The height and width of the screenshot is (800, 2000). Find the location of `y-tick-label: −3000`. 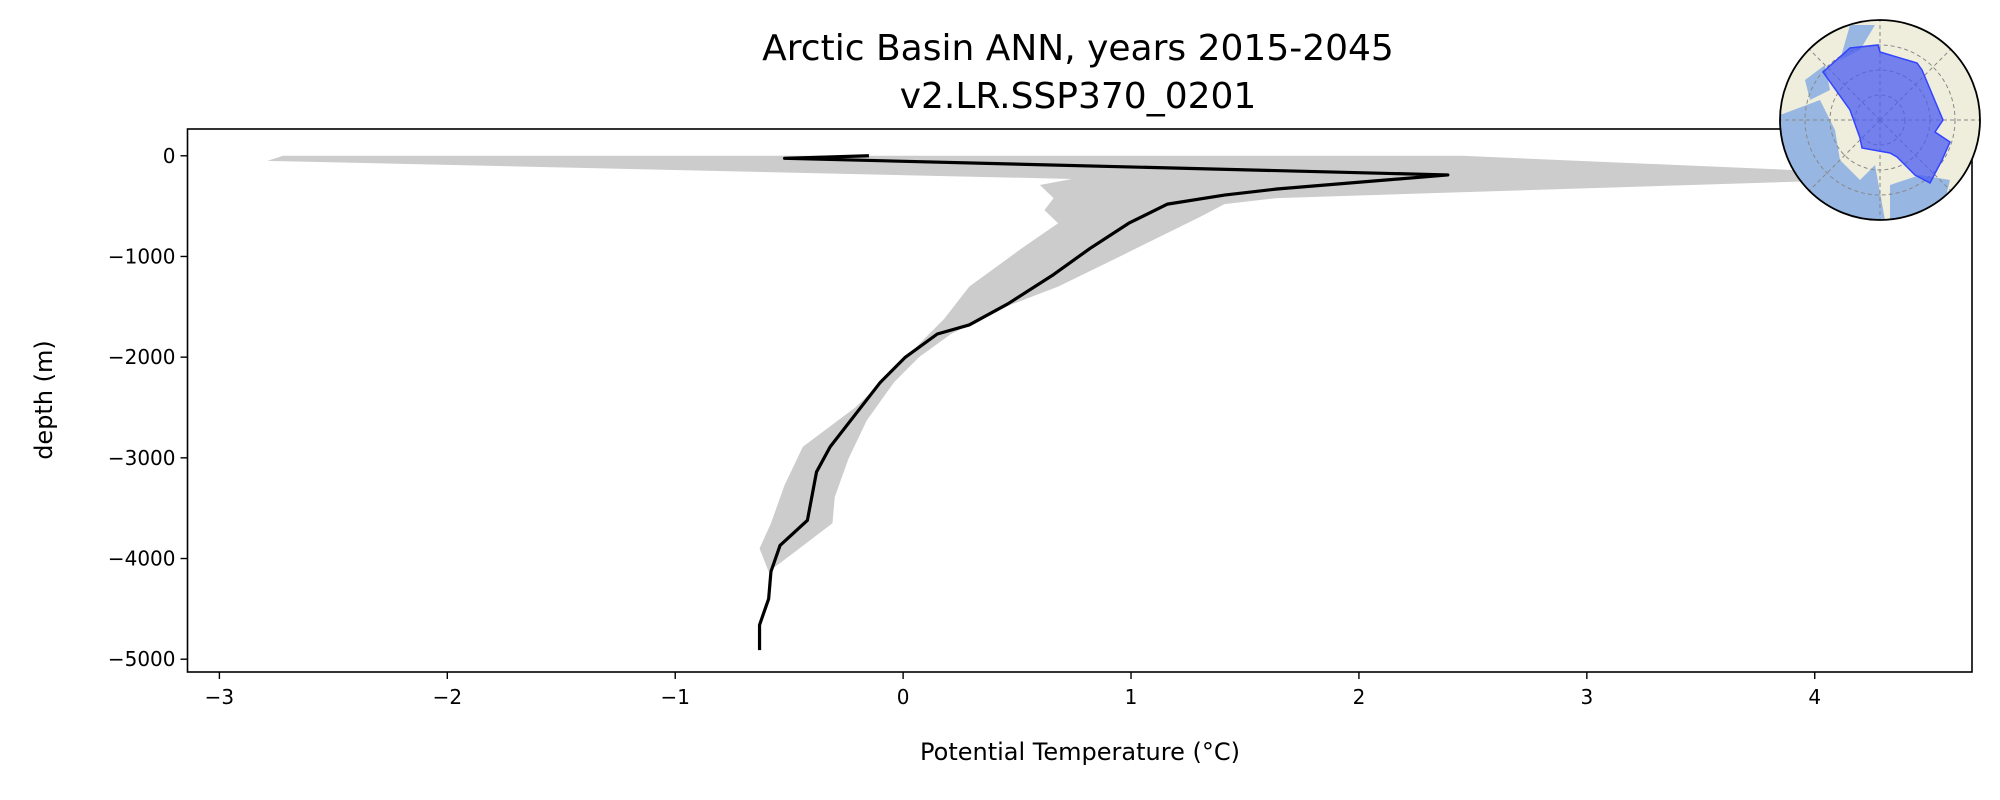

y-tick-label: −3000 is located at coordinates (142, 458).